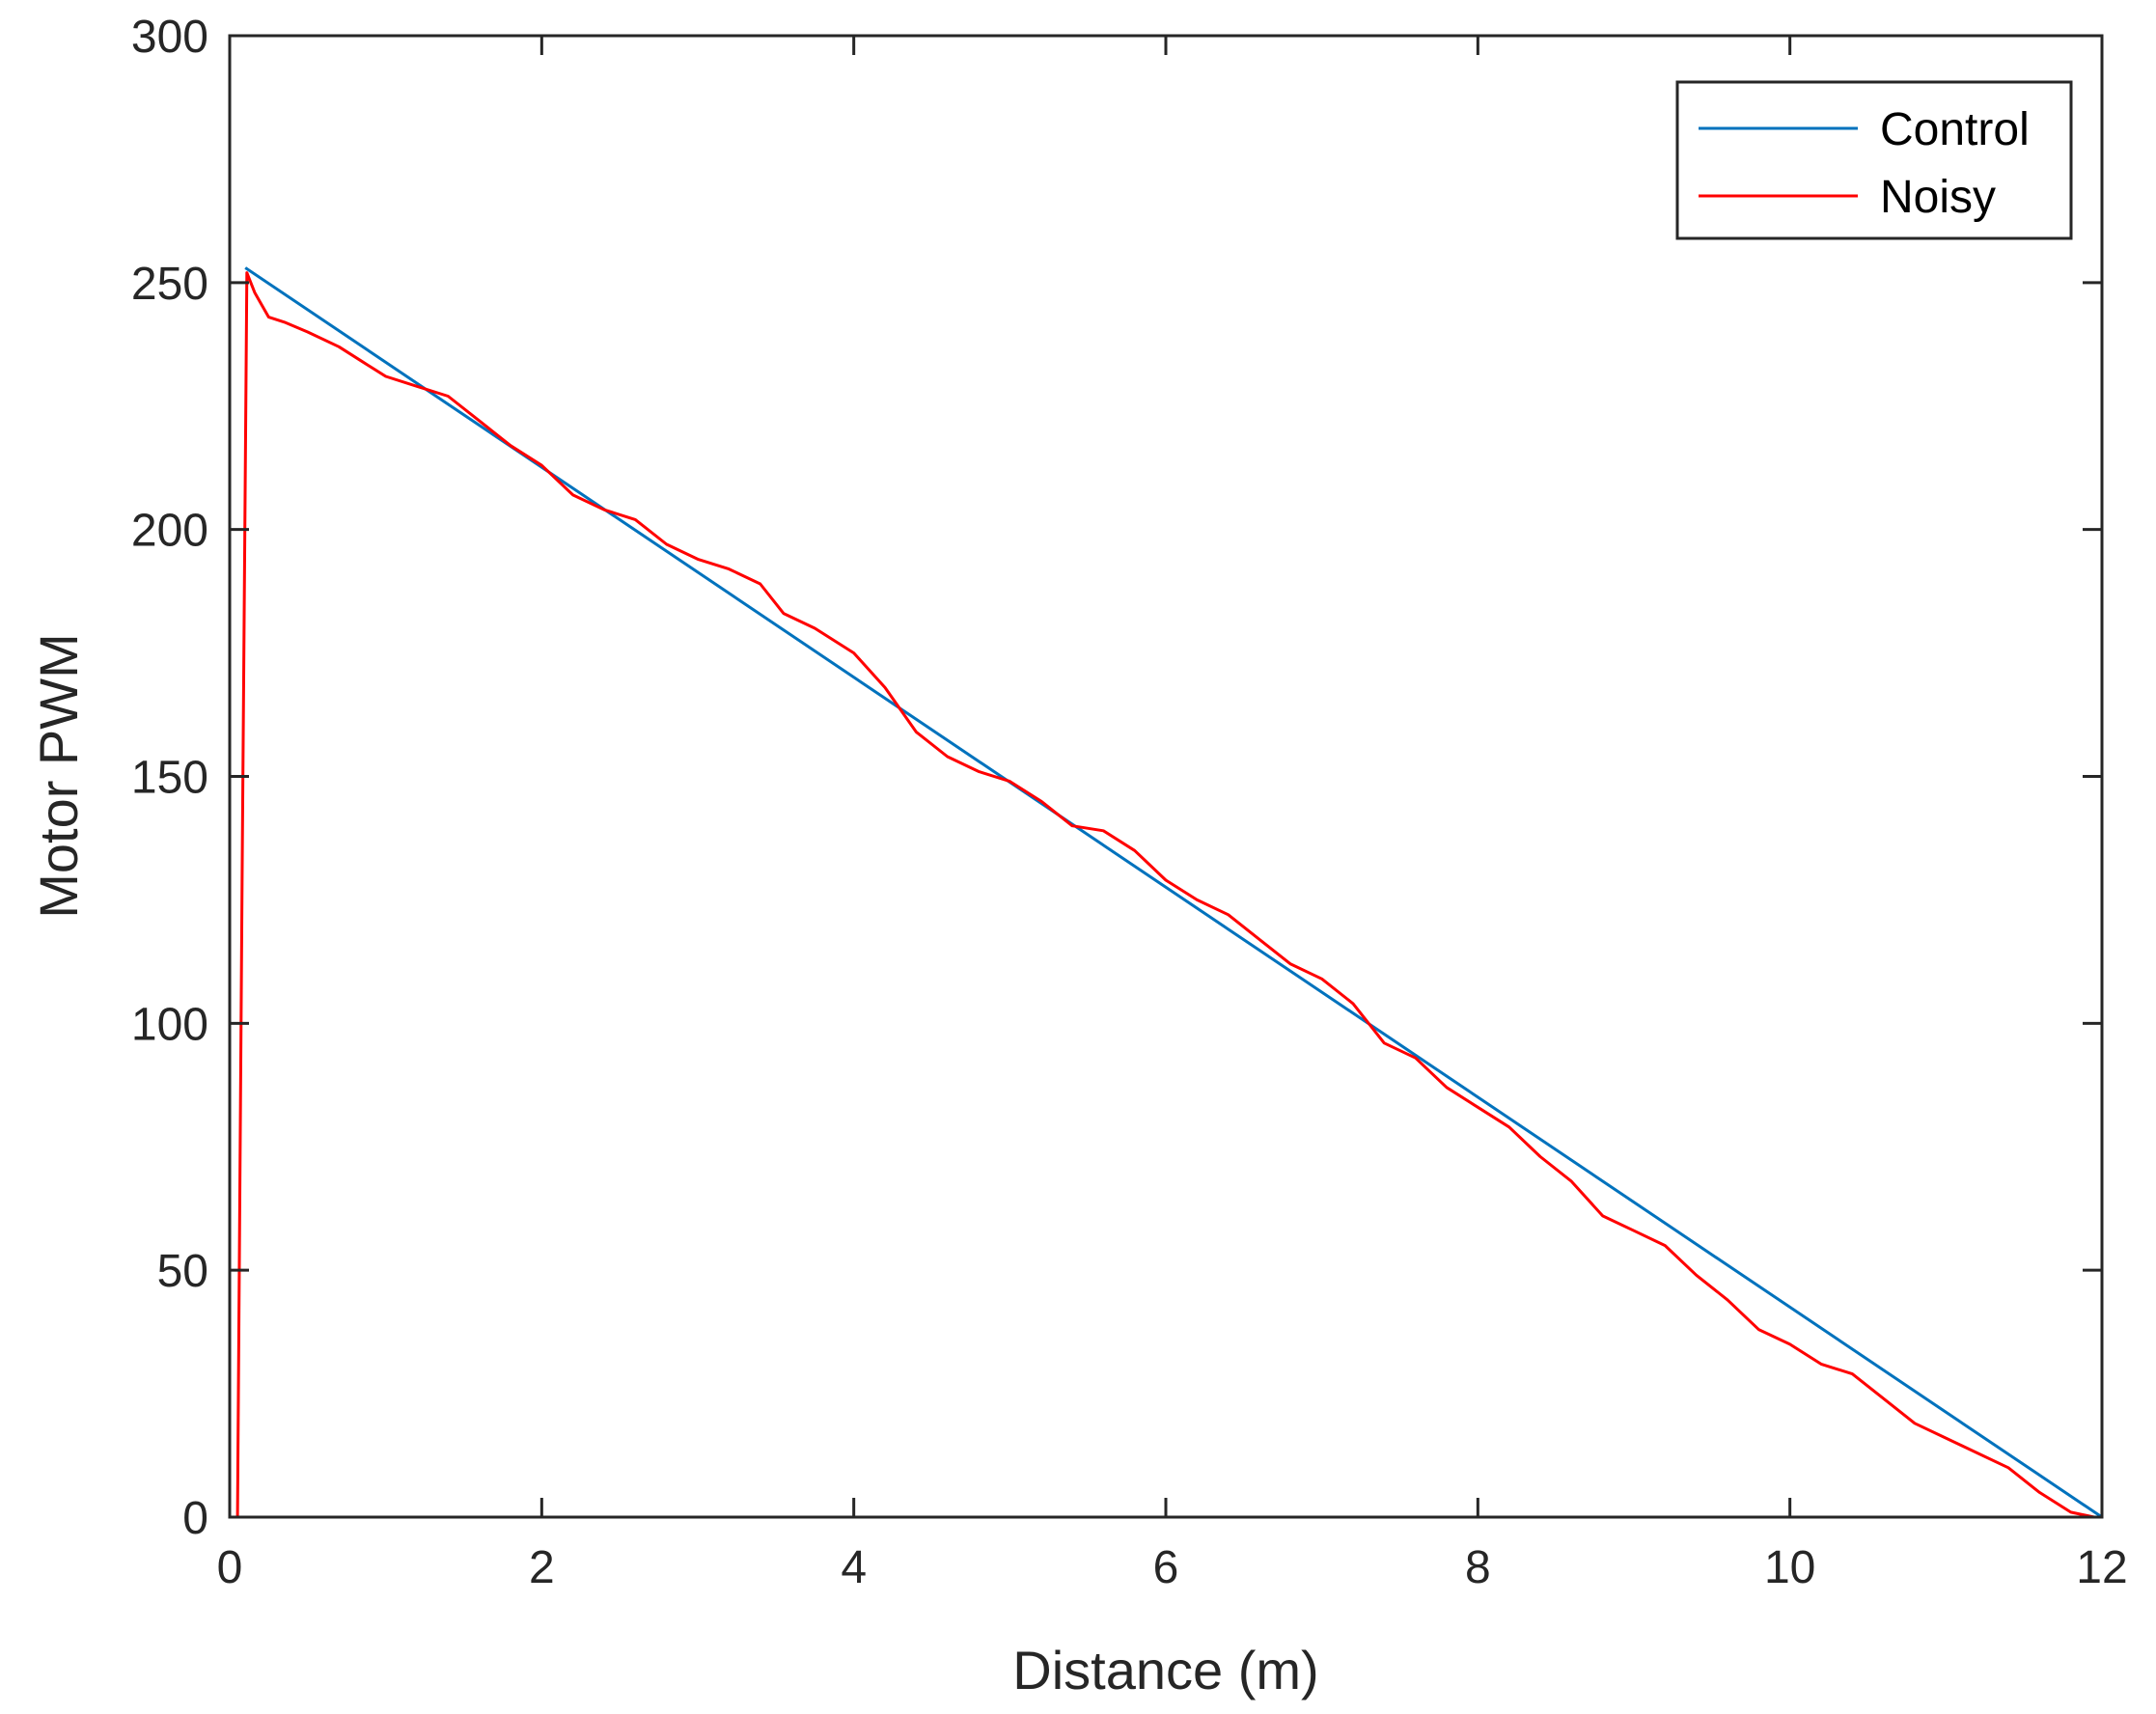 The image size is (2156, 1714). What do you see at coordinates (1478, 1567) in the screenshot?
I see `x-tick-label: 8` at bounding box center [1478, 1567].